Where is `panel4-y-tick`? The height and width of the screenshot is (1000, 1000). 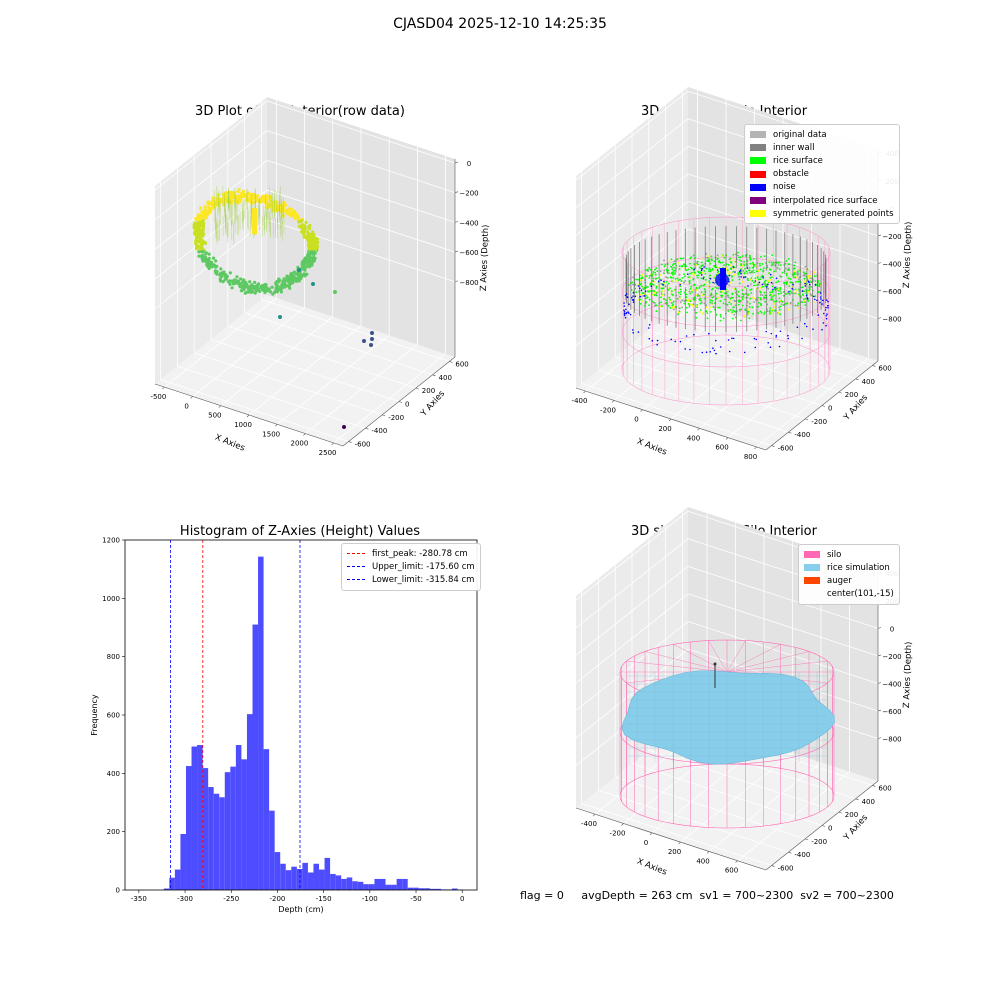 panel4-y-tick is located at coordinates (874, 786).